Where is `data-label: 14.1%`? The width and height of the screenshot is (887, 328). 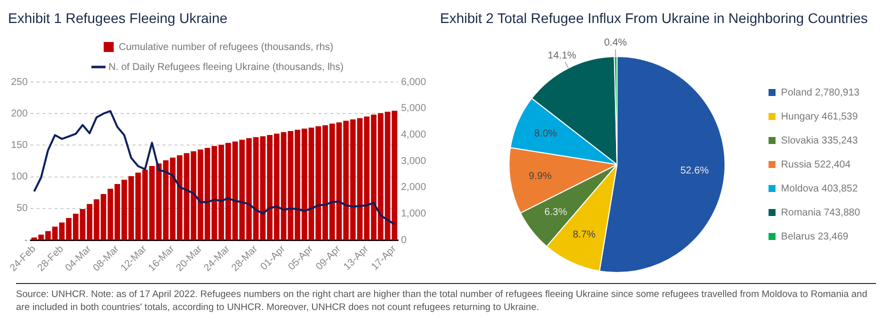 data-label: 14.1% is located at coordinates (562, 56).